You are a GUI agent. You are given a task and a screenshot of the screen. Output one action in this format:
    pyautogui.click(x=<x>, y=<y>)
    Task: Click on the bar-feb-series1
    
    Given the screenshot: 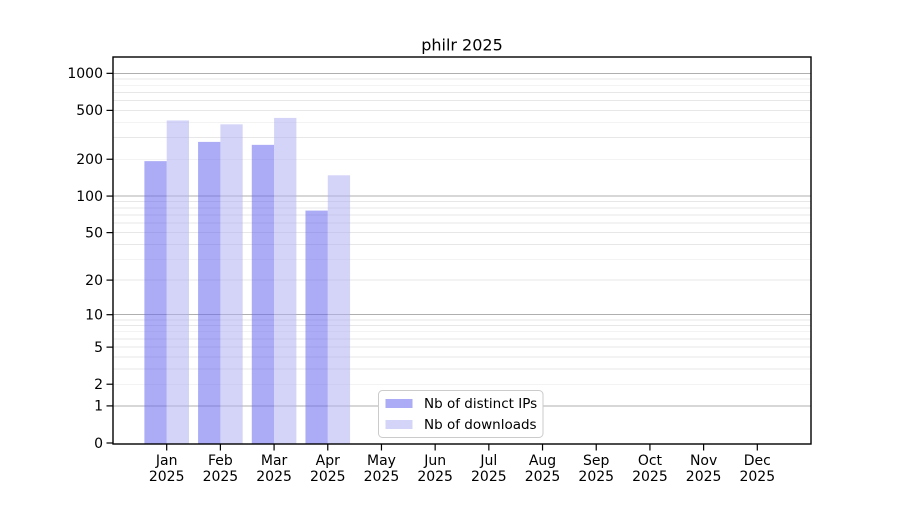 What is the action you would take?
    pyautogui.click(x=231, y=284)
    